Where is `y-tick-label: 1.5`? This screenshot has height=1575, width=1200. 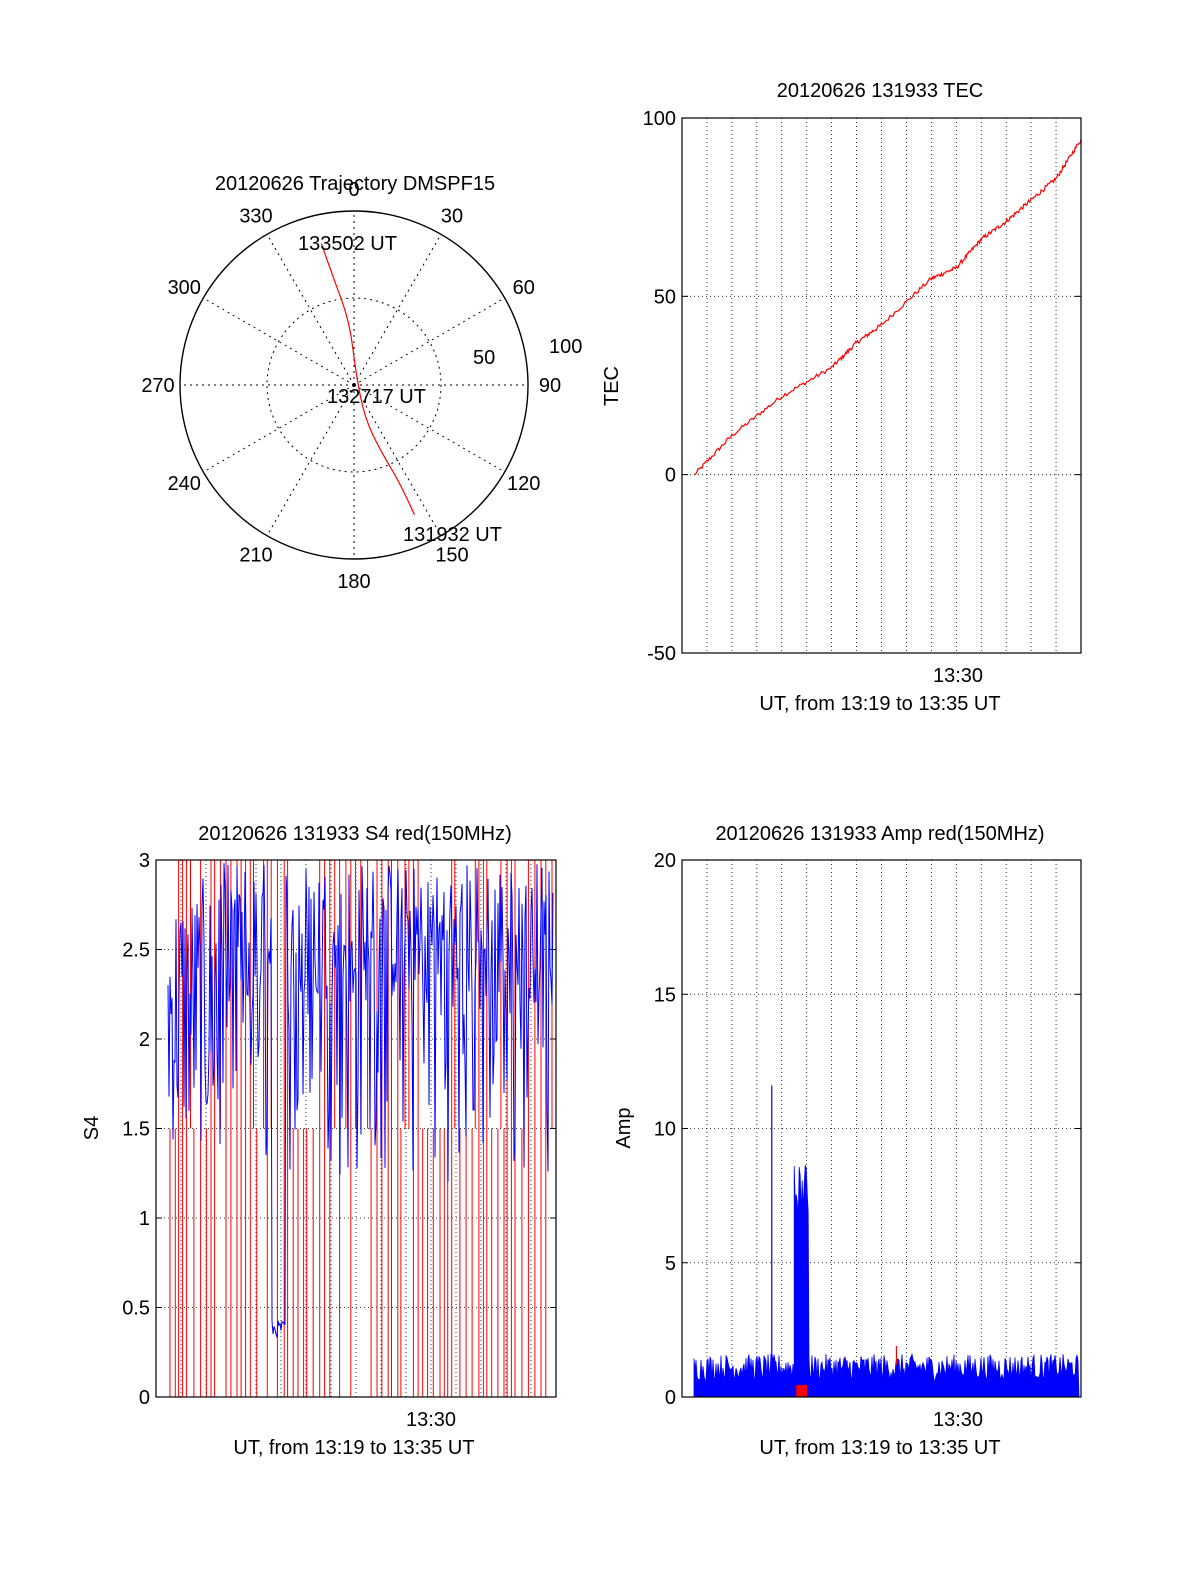 y-tick-label: 1.5 is located at coordinates (136, 1130).